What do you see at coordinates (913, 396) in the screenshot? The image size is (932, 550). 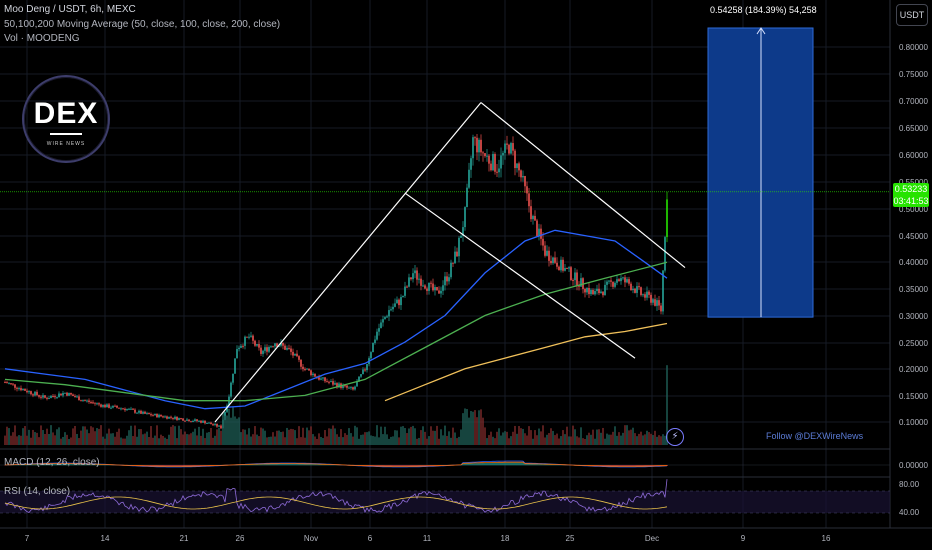 I see `y-tick-label: 0.15000` at bounding box center [913, 396].